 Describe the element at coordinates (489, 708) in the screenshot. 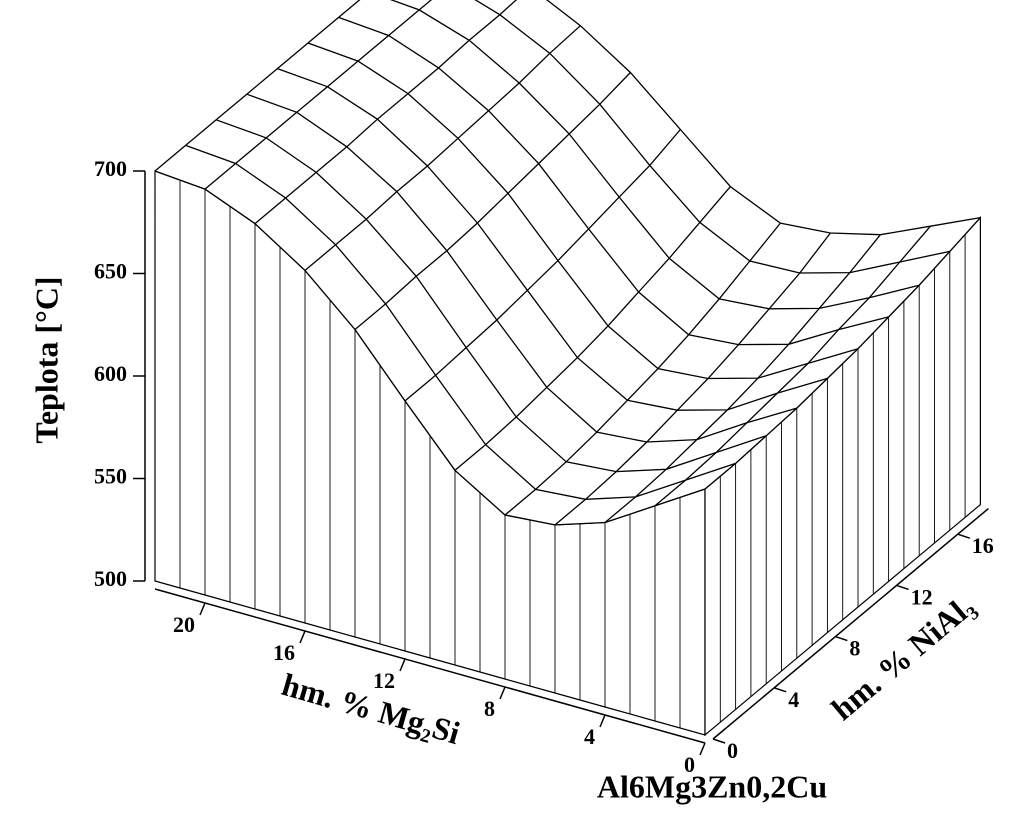

I see `x-tick-label: 8` at that location.